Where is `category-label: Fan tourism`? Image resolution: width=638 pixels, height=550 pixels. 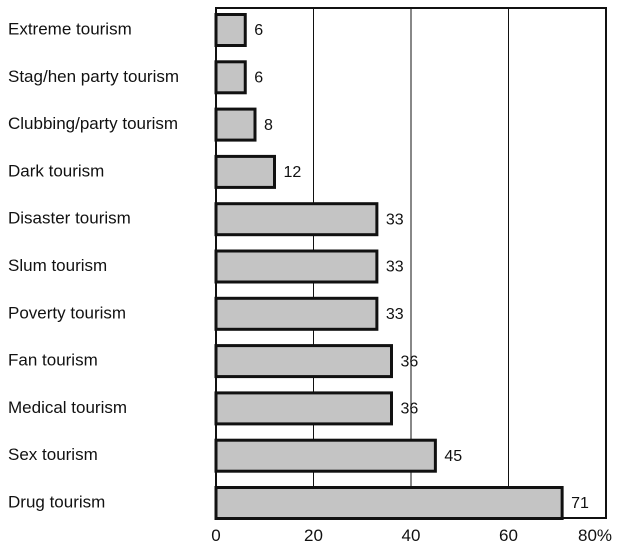 category-label: Fan tourism is located at coordinates (53, 360).